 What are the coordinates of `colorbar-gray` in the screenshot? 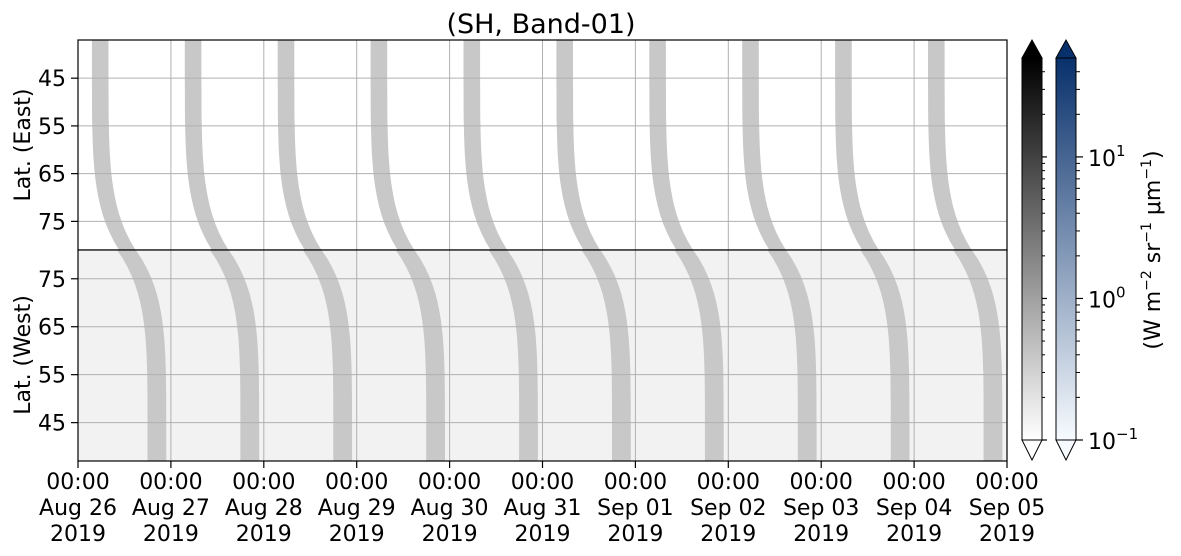 It's located at (1032, 249).